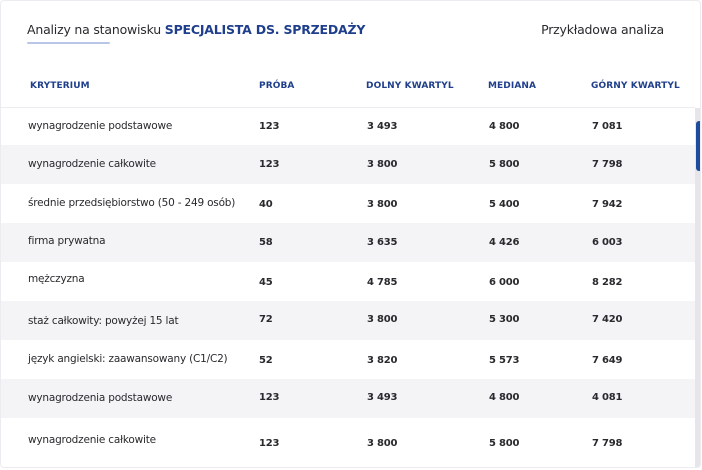  What do you see at coordinates (56, 279) in the screenshot?
I see `criterion-cell: mężczyzna` at bounding box center [56, 279].